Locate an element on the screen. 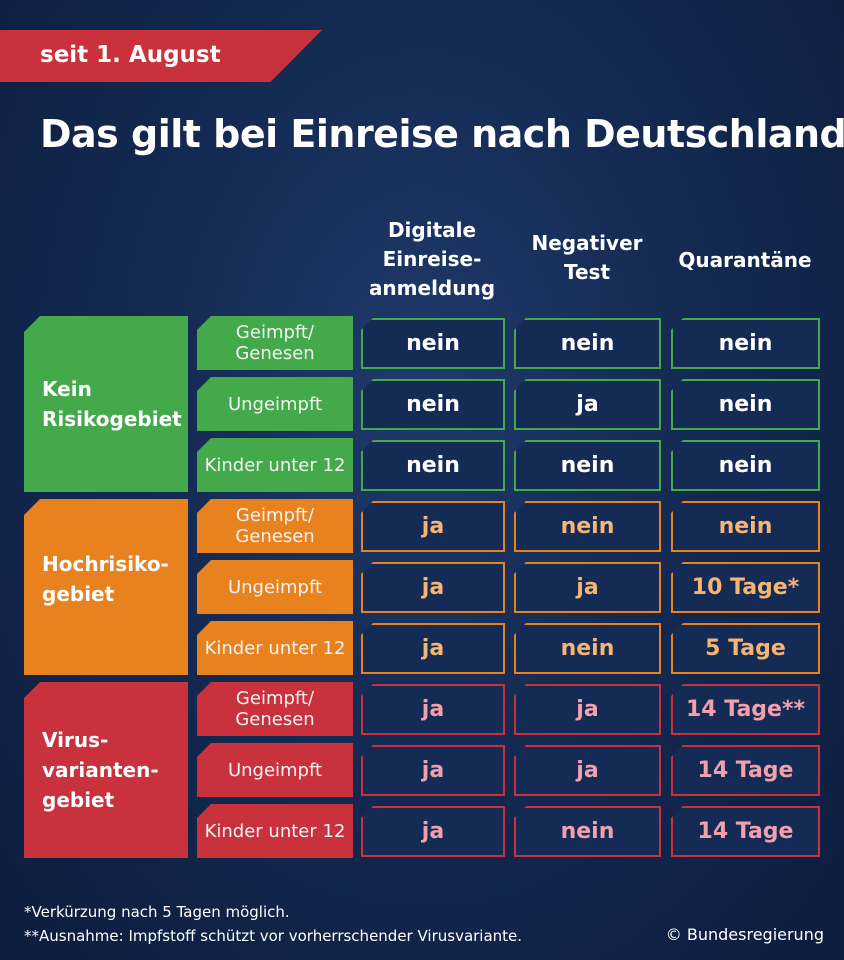  column-header-test: Negativer Test is located at coordinates (587, 257).